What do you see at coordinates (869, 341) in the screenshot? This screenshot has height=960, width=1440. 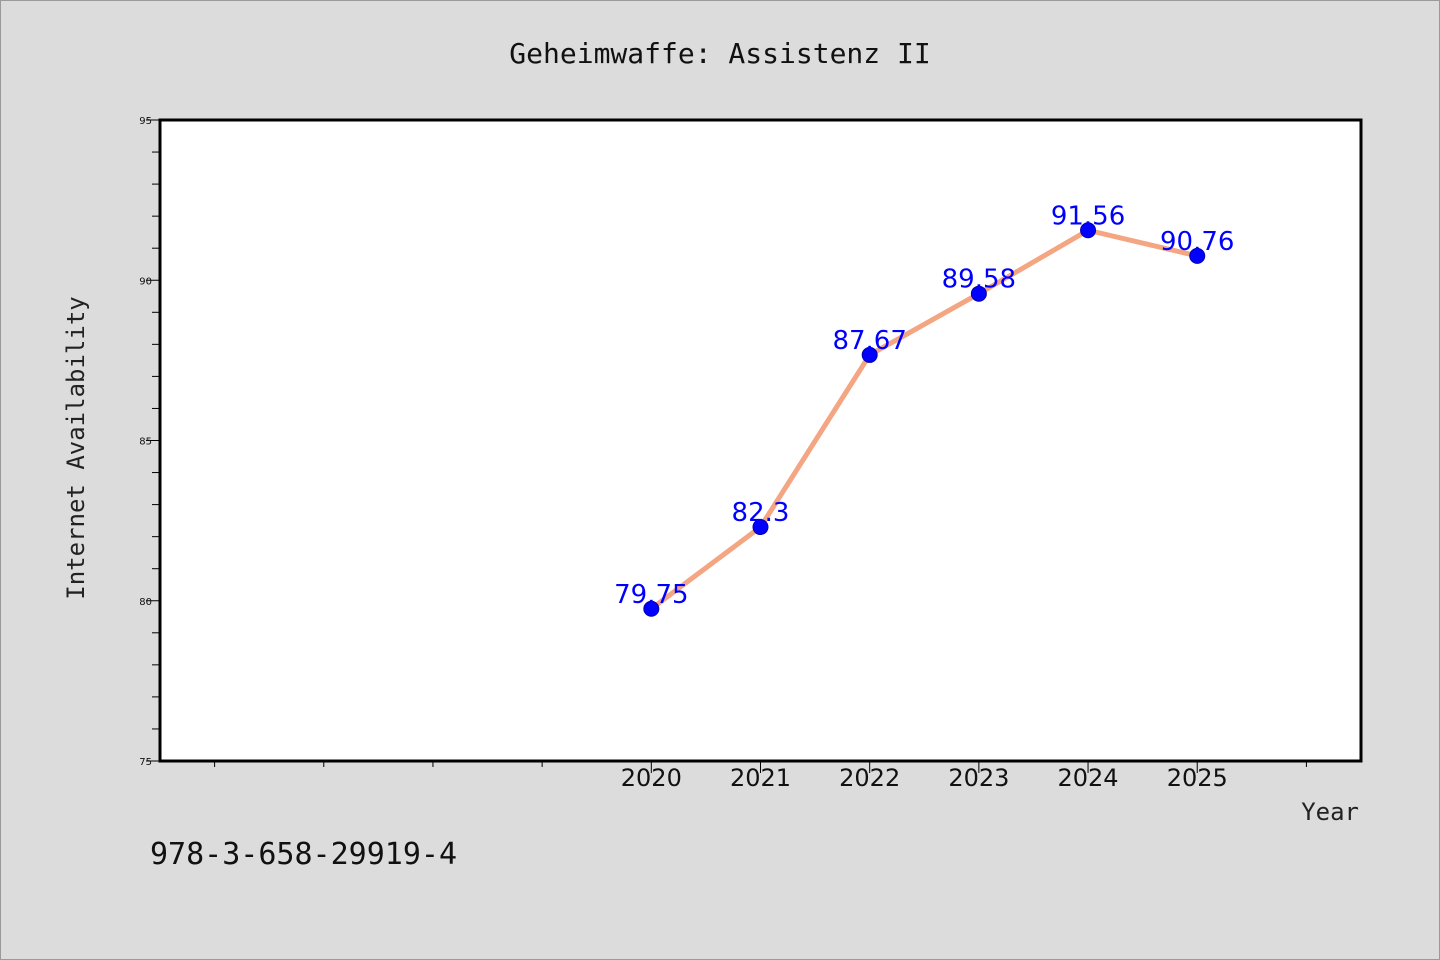 I see `data-label: 87.67` at bounding box center [869, 341].